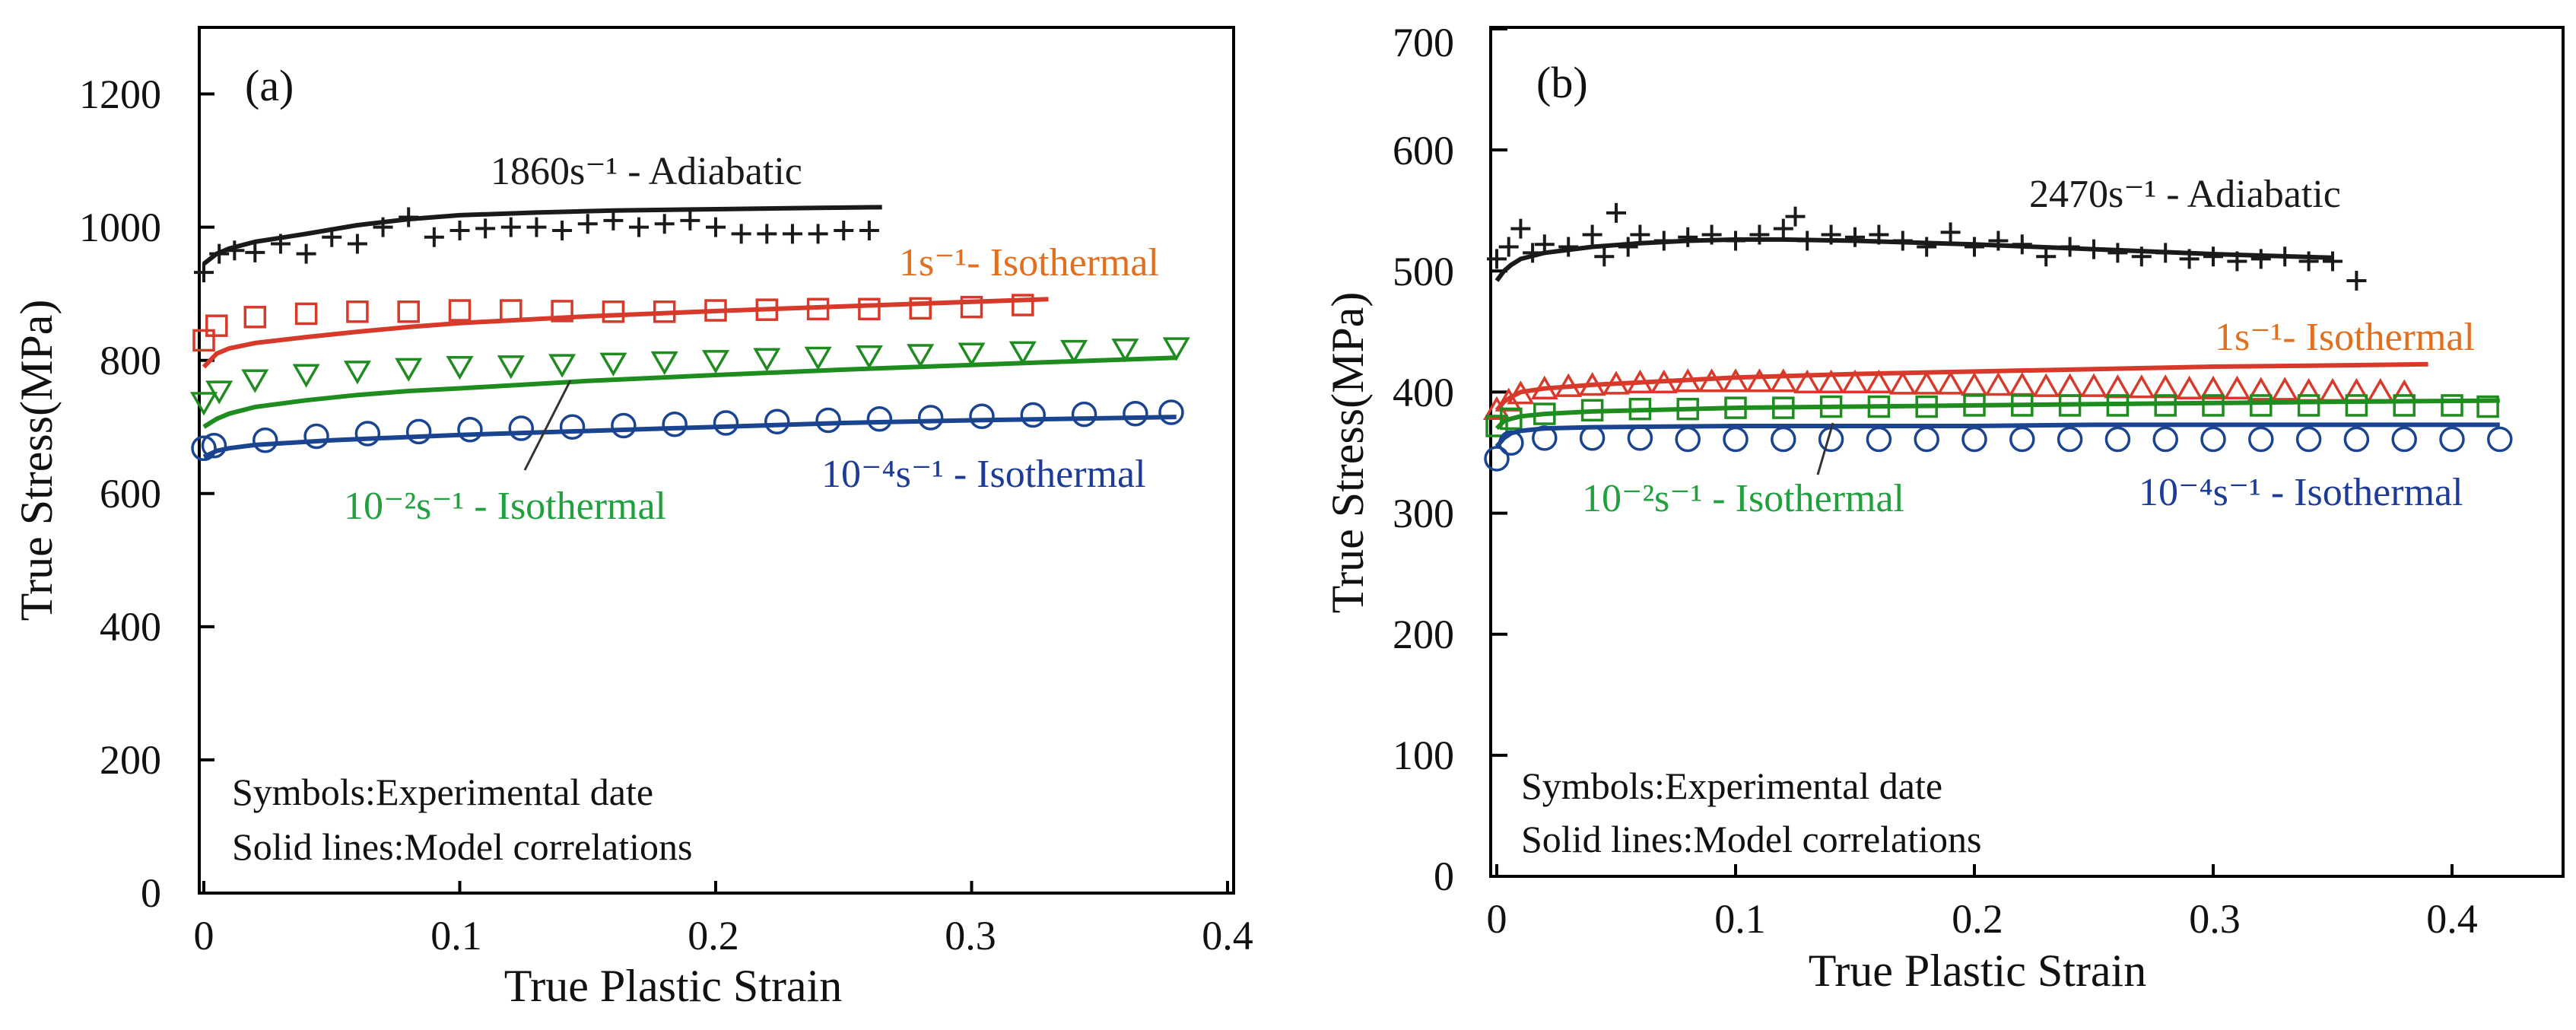  Describe the element at coordinates (1562, 83) in the screenshot. I see `panel-b-tag: (b)` at that location.